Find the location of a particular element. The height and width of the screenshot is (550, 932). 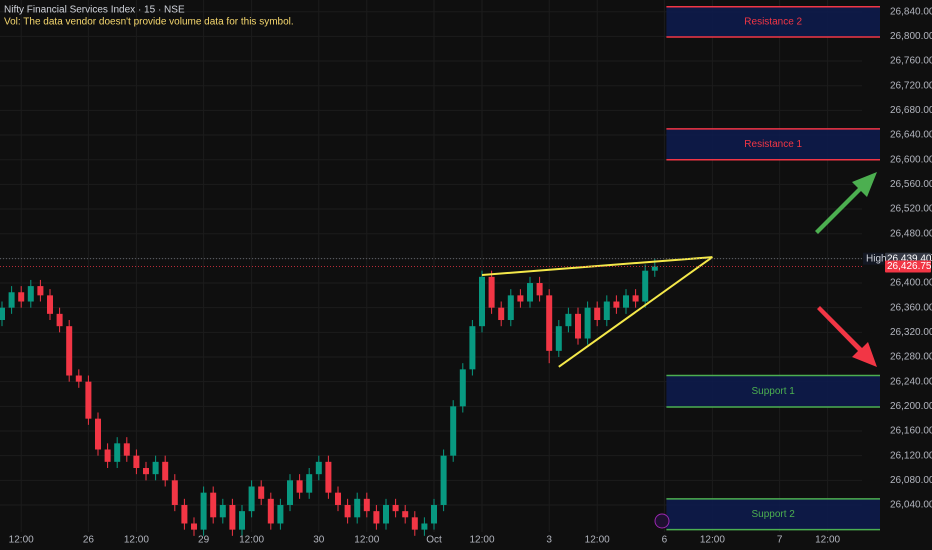

y-tick-label: 26,720.00 is located at coordinates (911, 85).